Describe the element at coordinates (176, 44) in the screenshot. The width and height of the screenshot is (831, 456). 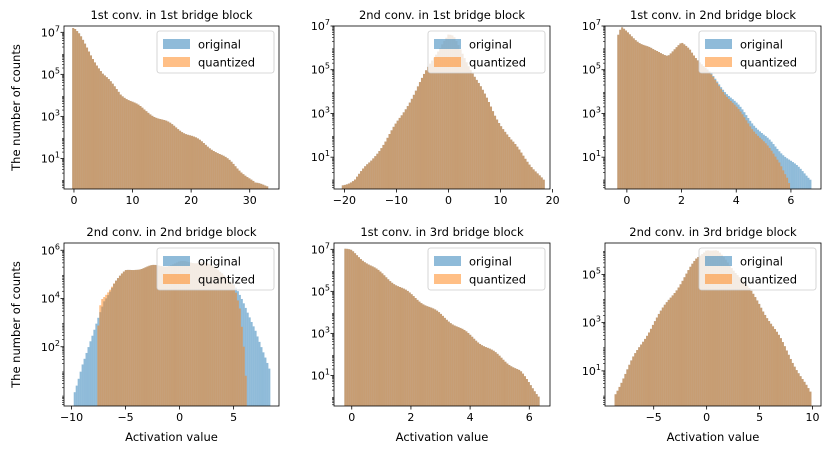
I see `legend-swatch-original` at that location.